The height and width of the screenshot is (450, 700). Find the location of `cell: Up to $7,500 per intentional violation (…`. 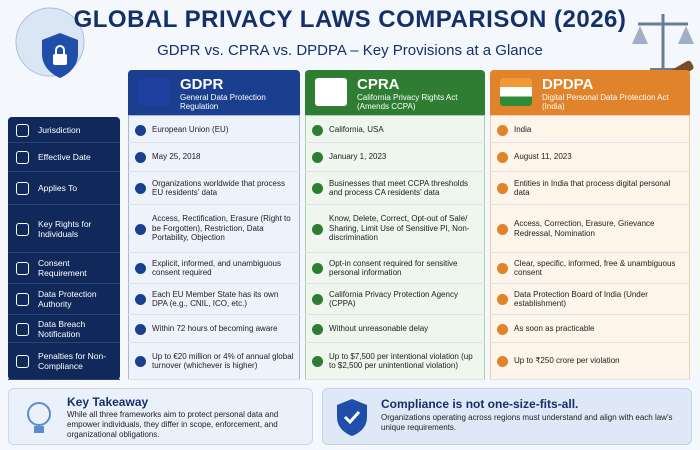

cell: Up to $7,500 per intentional violation (… is located at coordinates (395, 361).